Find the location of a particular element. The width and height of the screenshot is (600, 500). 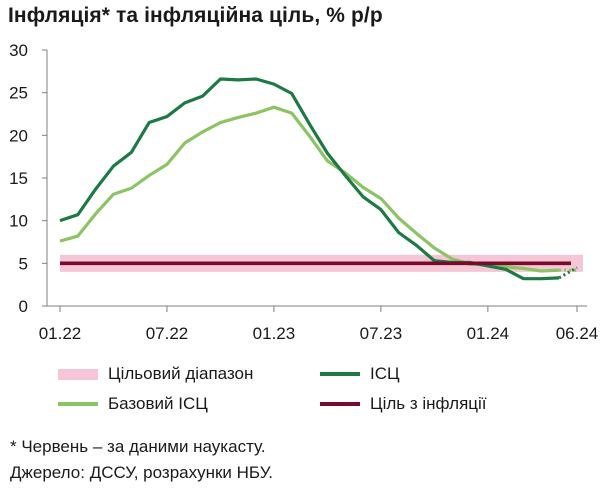

y-tick-label: 30 is located at coordinates (18, 50).